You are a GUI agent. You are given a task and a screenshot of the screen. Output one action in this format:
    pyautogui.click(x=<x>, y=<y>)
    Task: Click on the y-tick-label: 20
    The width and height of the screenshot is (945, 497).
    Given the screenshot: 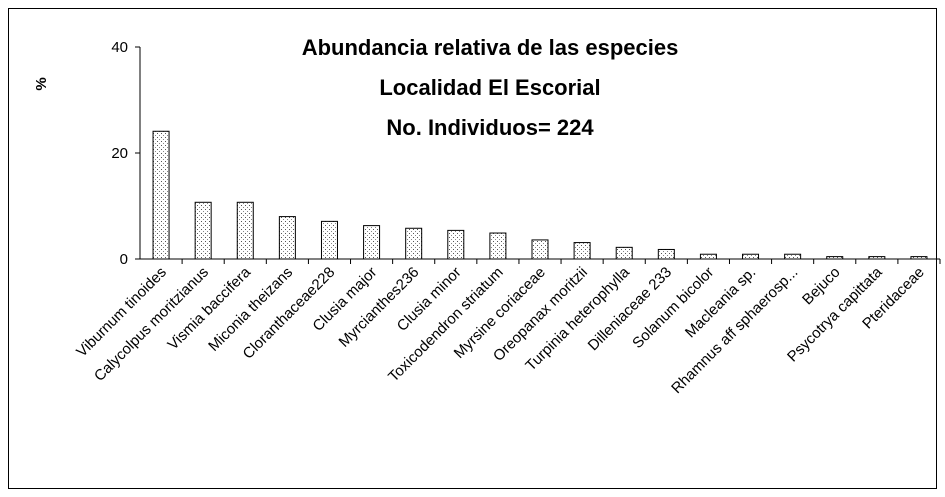 What is the action you would take?
    pyautogui.click(x=119, y=153)
    